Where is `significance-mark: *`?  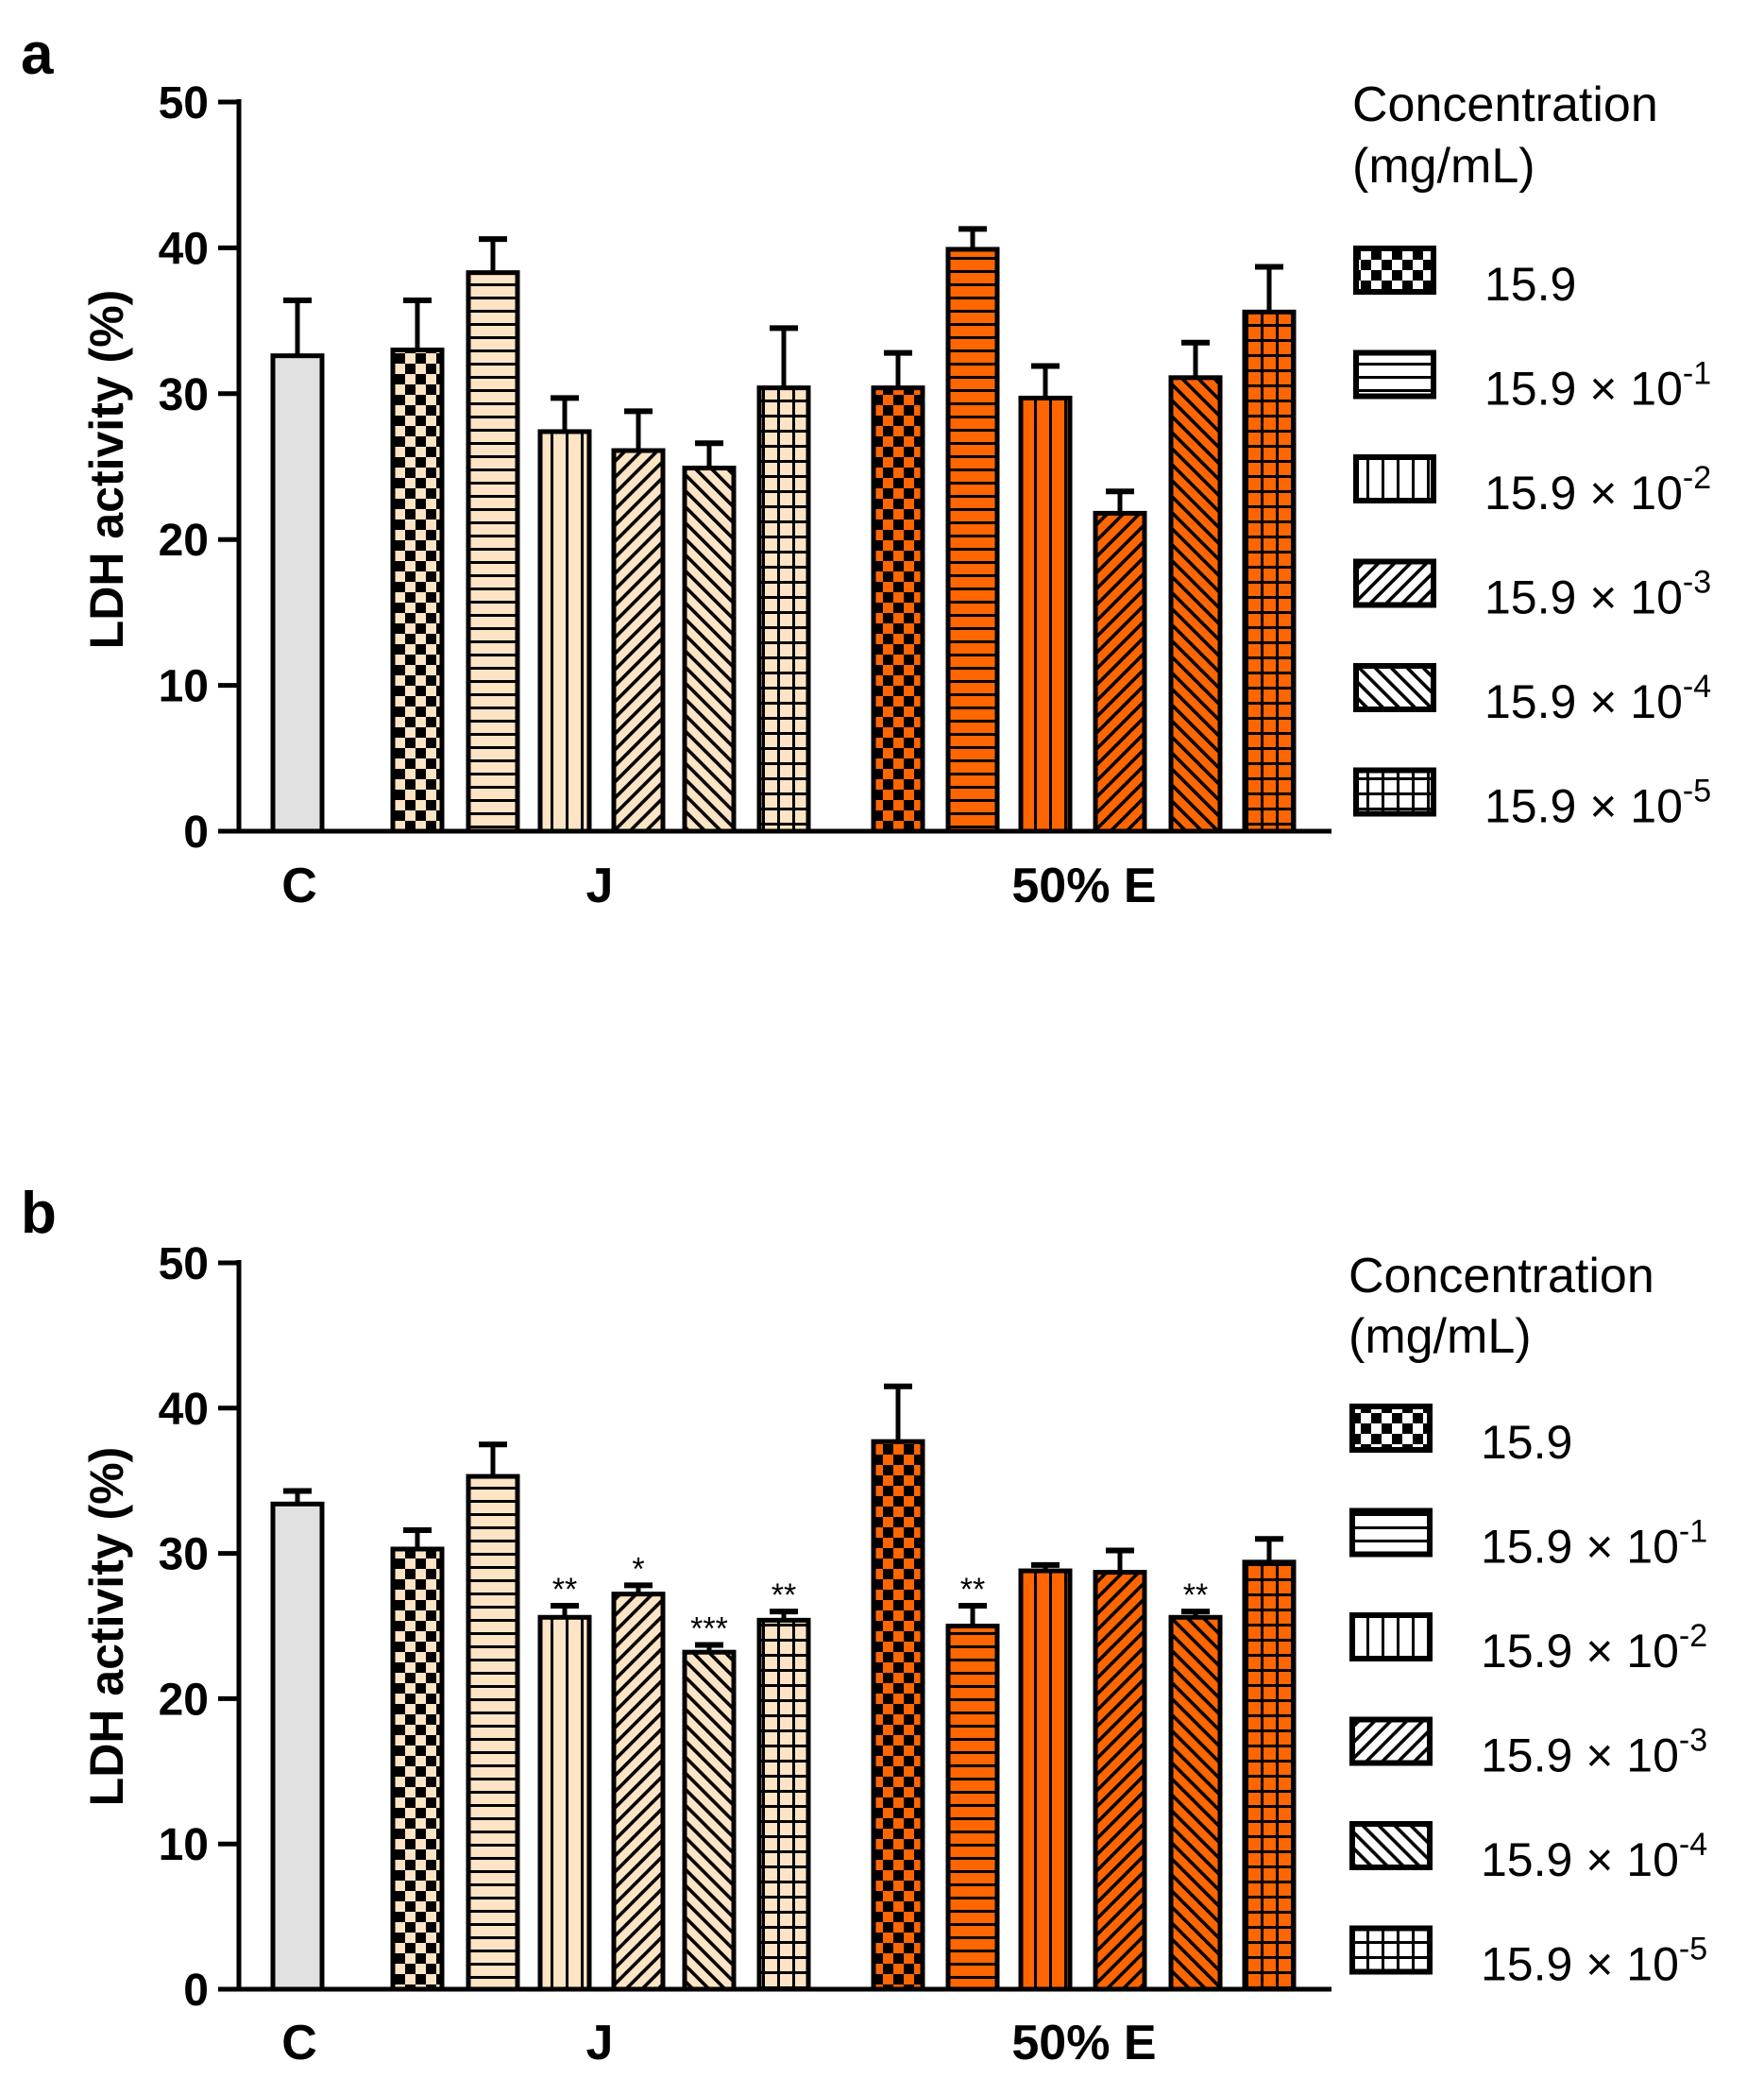 significance-mark: * is located at coordinates (638, 1569).